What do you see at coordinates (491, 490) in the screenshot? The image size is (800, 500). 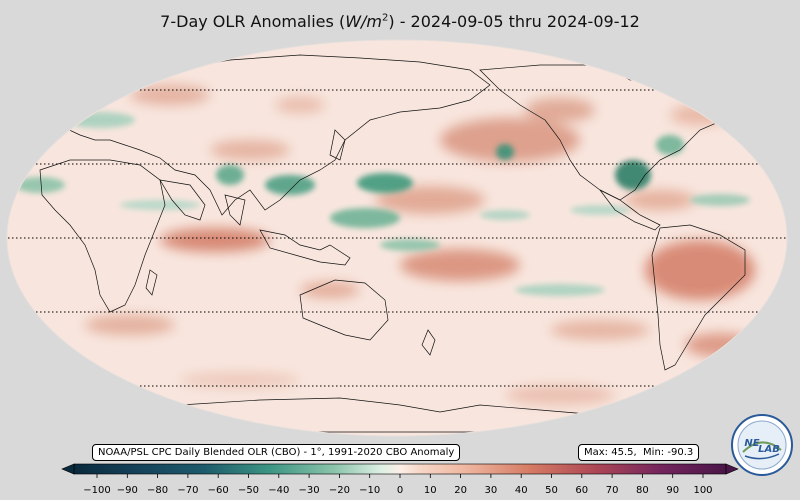 I see `colorbar-tick-label: 30` at bounding box center [491, 490].